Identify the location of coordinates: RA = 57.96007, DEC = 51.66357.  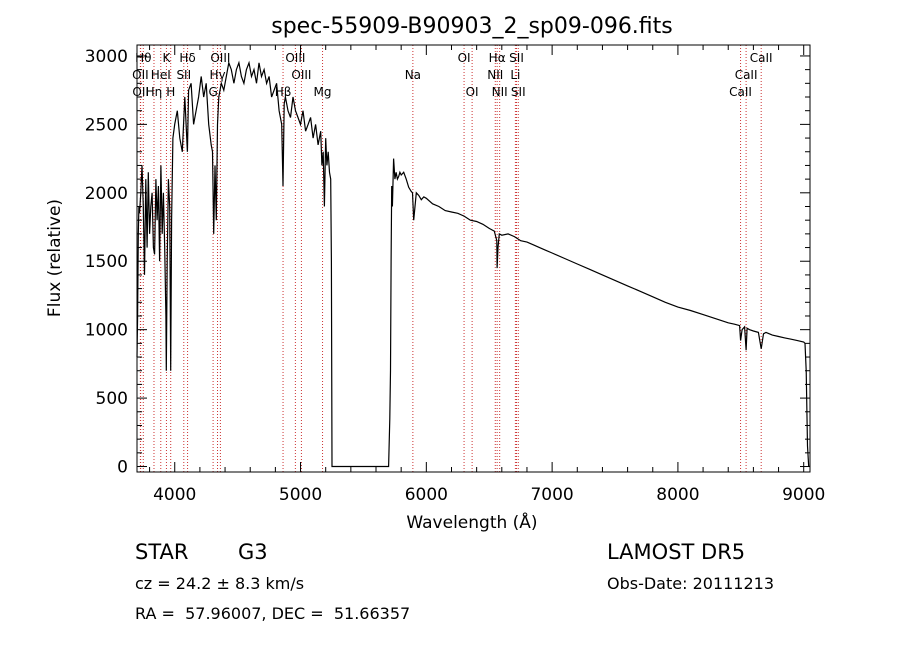
(273, 613).